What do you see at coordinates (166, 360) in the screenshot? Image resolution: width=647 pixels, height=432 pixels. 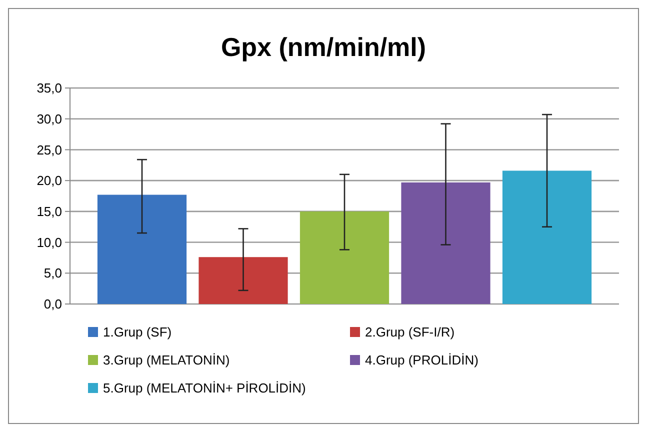 I see `legend-label: 3.Grup (MELATONİN)` at bounding box center [166, 360].